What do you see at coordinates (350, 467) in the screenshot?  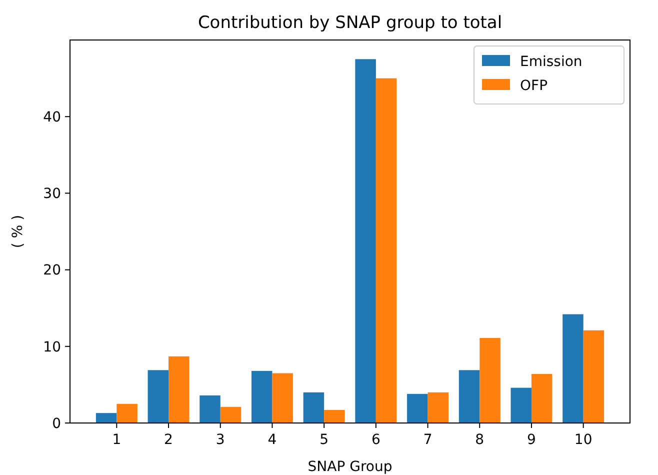 I see `x-axis-title: SNAP Group` at bounding box center [350, 467].